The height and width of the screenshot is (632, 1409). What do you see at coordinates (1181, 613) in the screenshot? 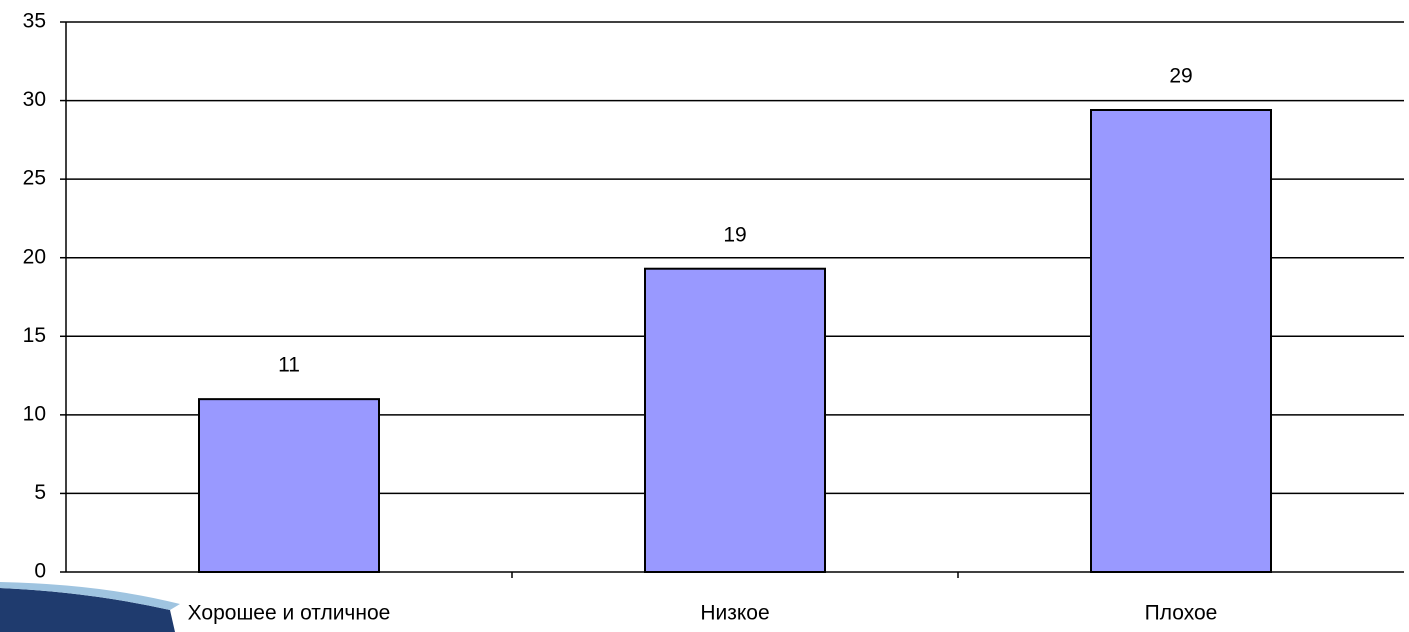
I see `x-tick-label: Плохое` at bounding box center [1181, 613].